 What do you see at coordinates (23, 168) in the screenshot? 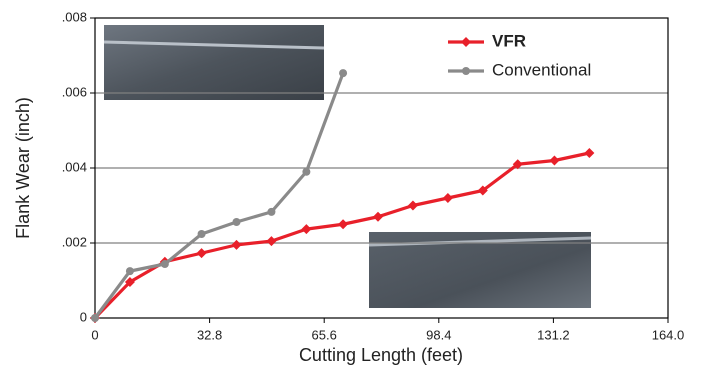
I see `y-axis-title: Flank Wear (inch)` at bounding box center [23, 168].